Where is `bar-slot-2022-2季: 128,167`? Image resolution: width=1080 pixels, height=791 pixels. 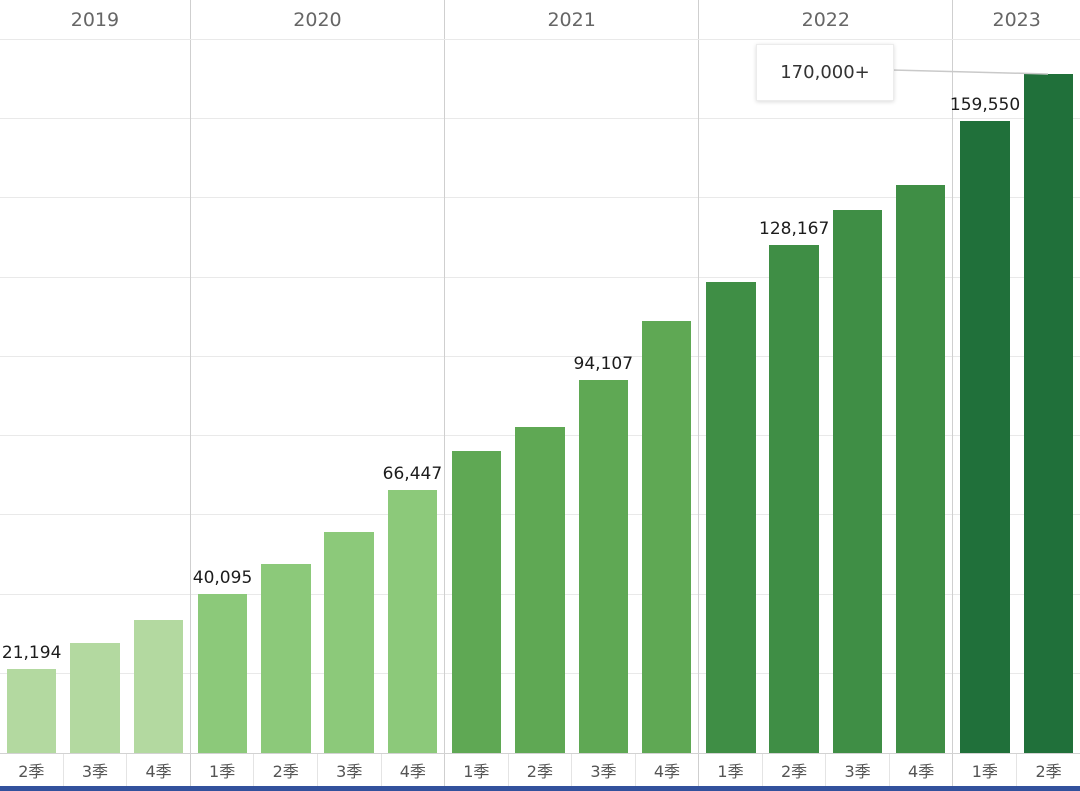
bar-slot-2022-2季: 128,167 is located at coordinates (794, 396).